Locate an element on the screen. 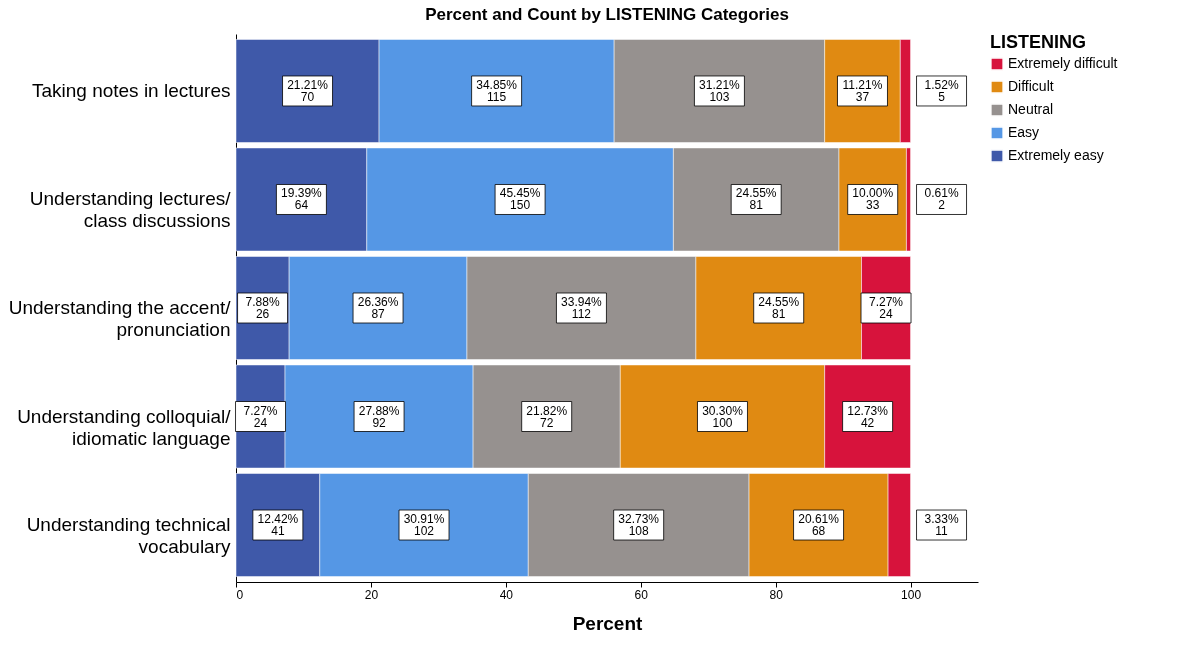 This screenshot has width=1204, height=671. data-label: 30.30% 100 is located at coordinates (723, 416).